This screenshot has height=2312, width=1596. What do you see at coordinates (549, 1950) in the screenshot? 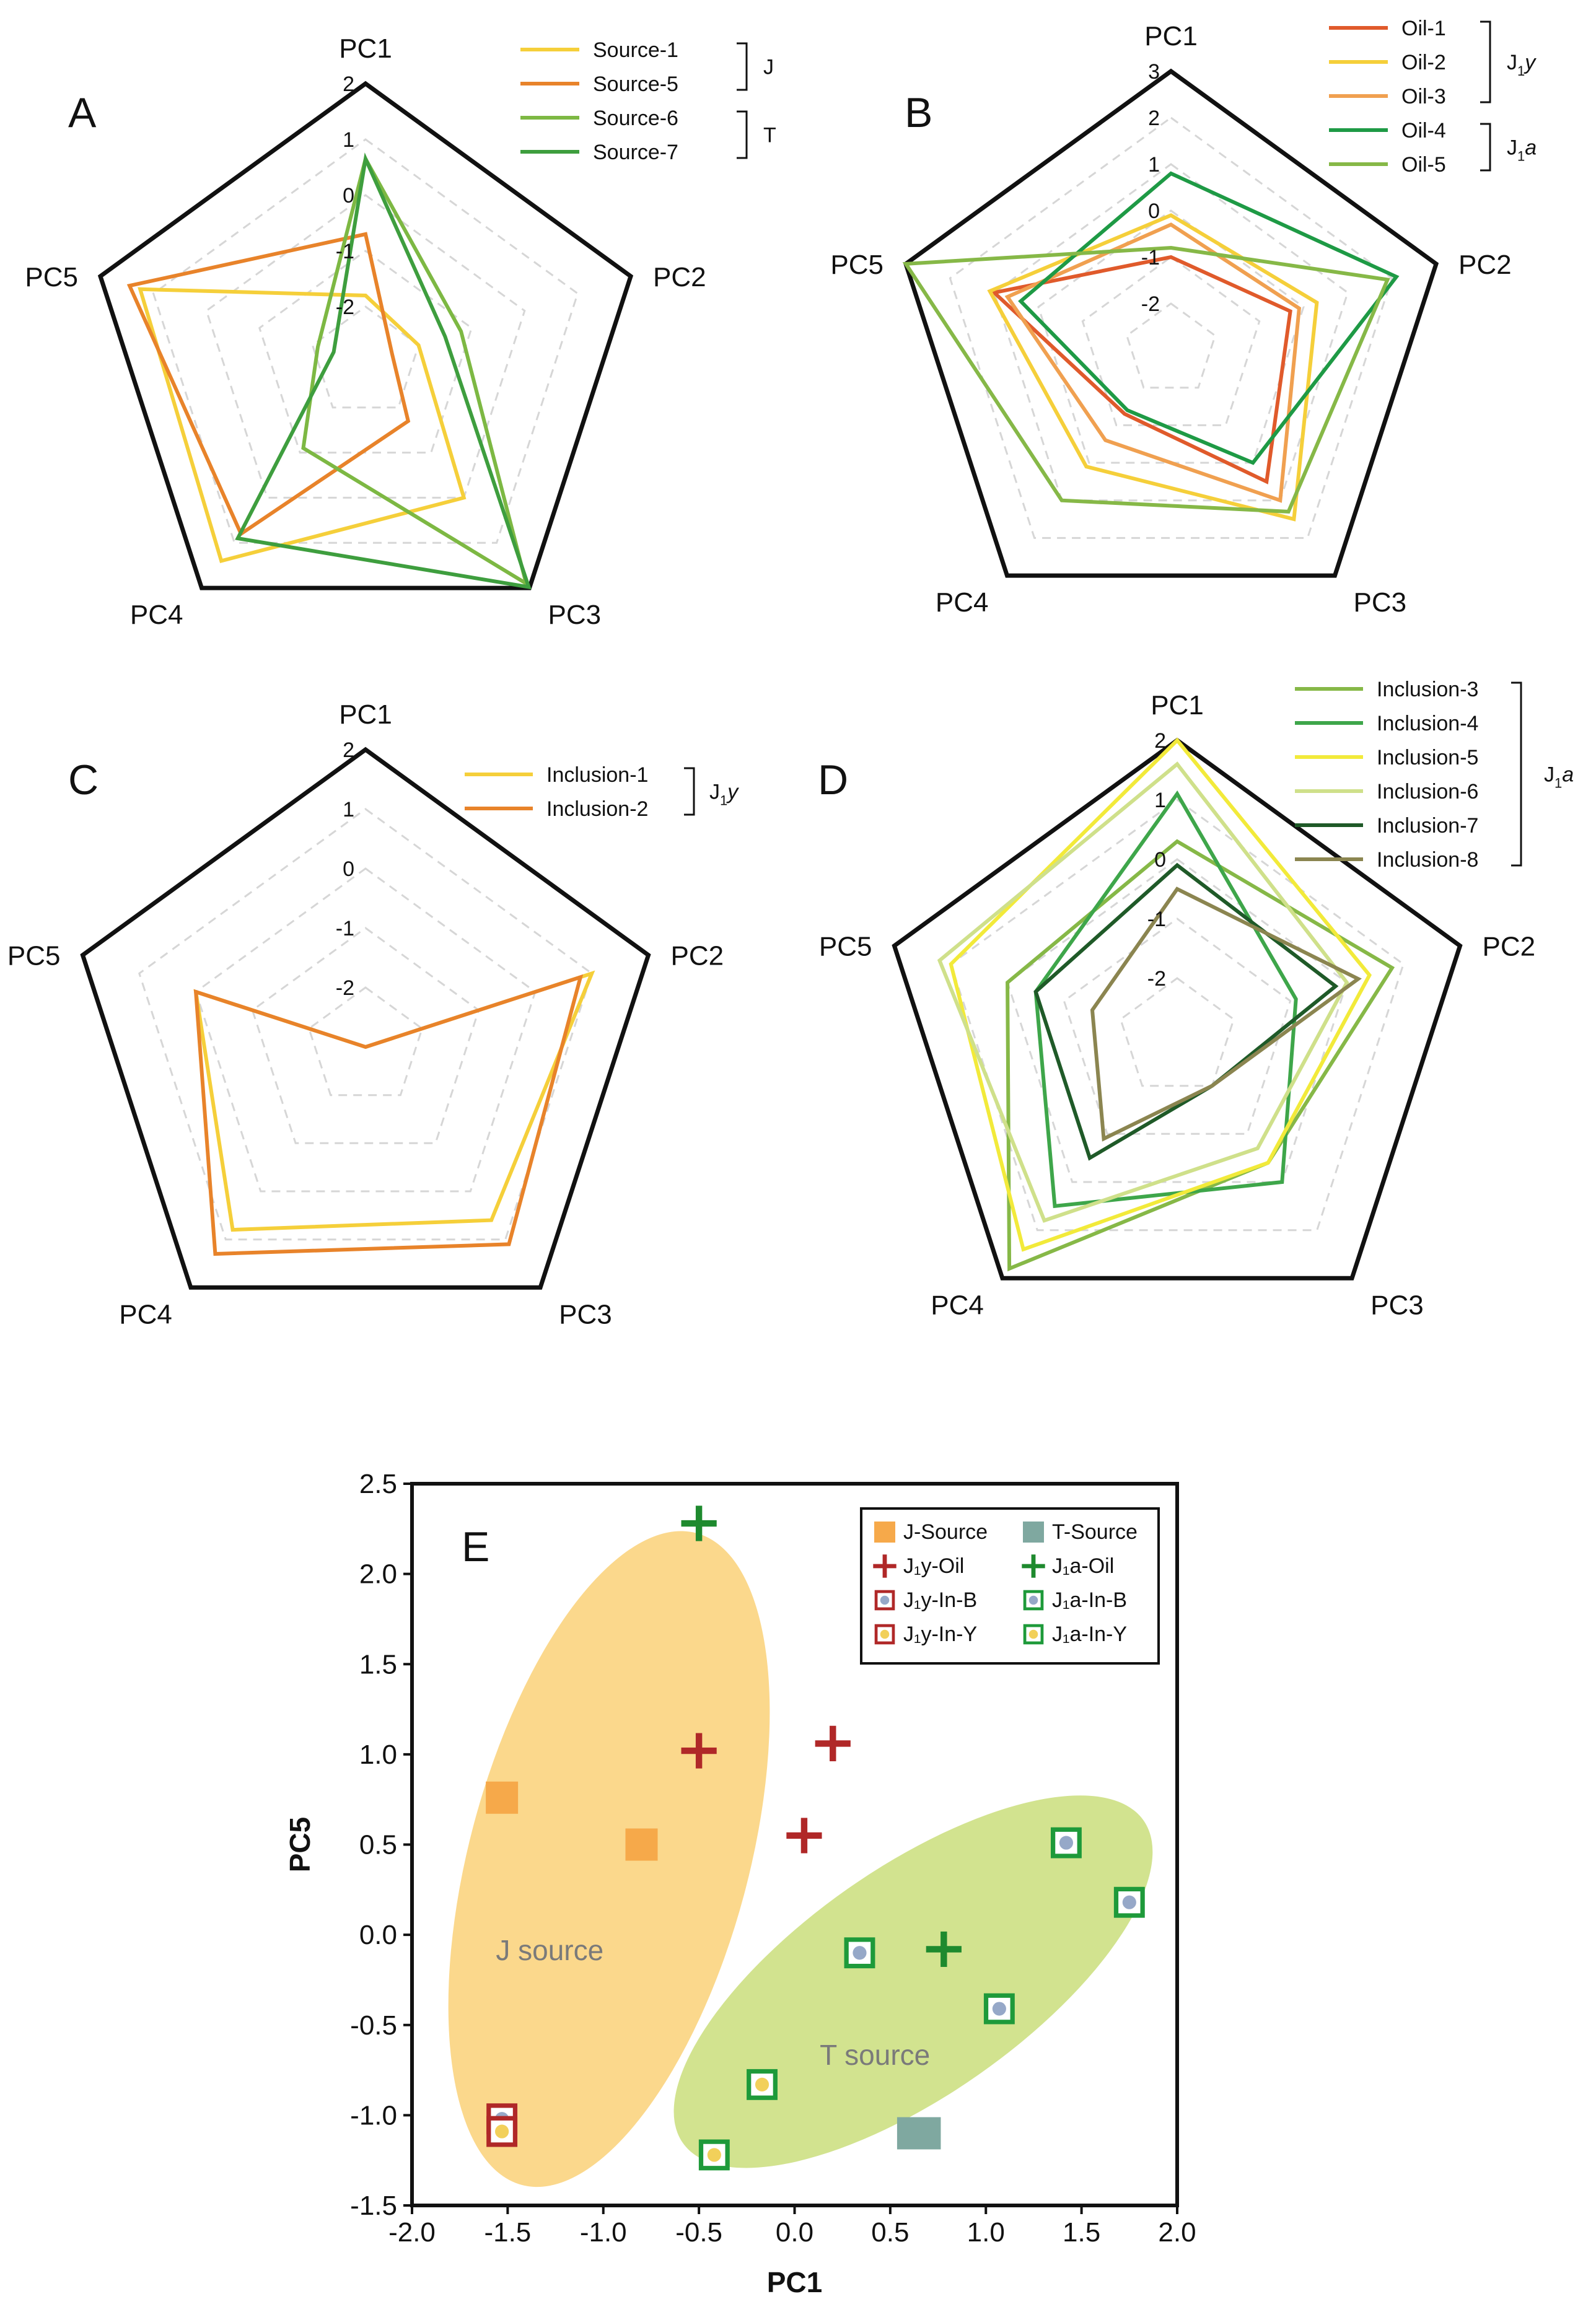
I see `region-label-j-source: J source` at bounding box center [549, 1950].